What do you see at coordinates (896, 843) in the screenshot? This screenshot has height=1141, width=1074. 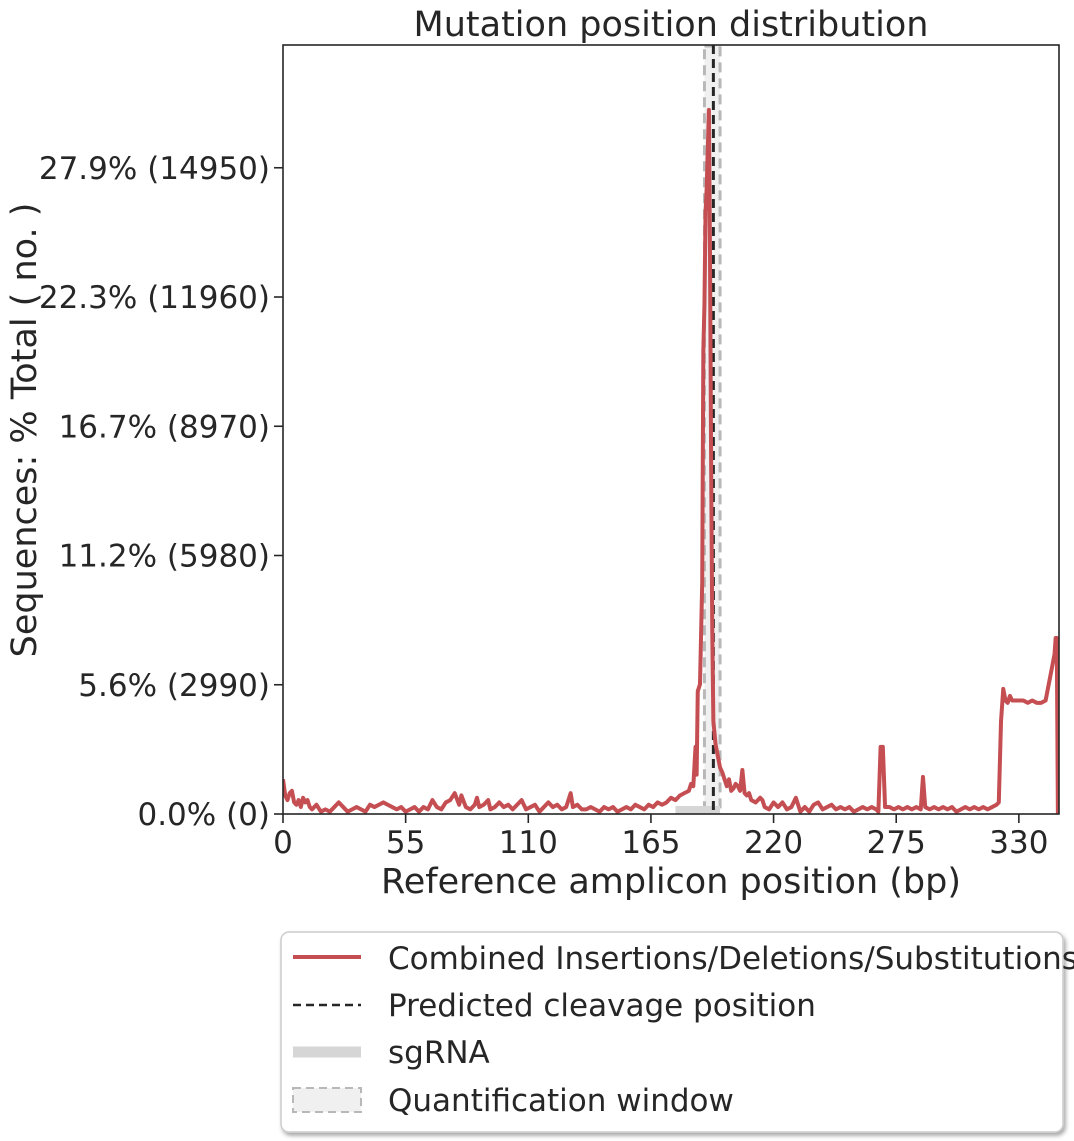 I see `x-tick-label: 275` at bounding box center [896, 843].